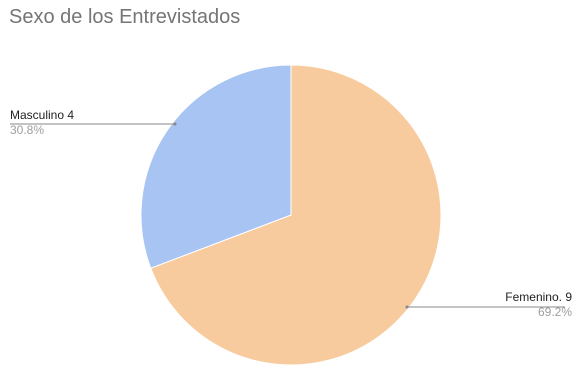 The height and width of the screenshot is (381, 572). What do you see at coordinates (42, 115) in the screenshot?
I see `slice-label: Masculino 4` at bounding box center [42, 115].